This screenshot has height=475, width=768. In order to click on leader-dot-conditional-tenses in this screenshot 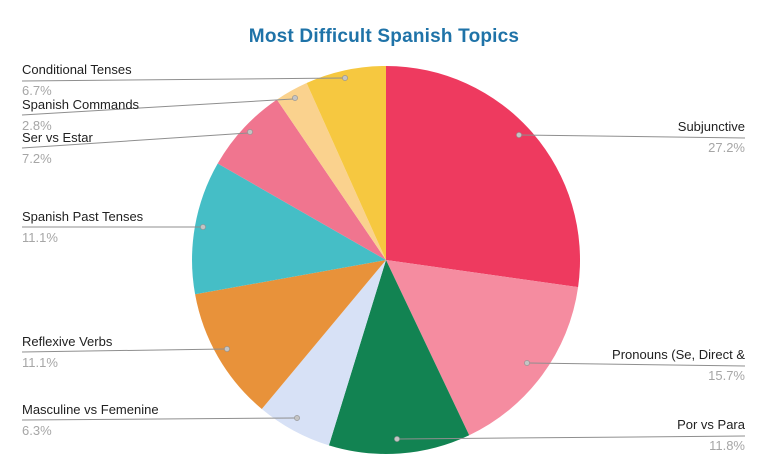, I will do `click(345, 78)`.